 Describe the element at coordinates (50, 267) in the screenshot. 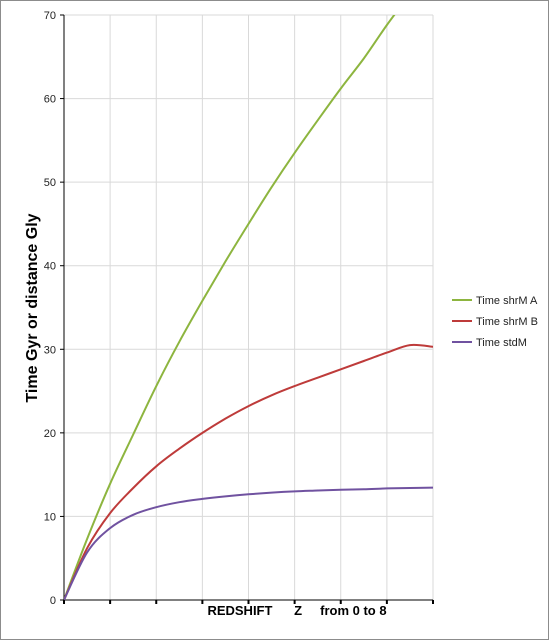

I see `y-tick-label: 40` at that location.